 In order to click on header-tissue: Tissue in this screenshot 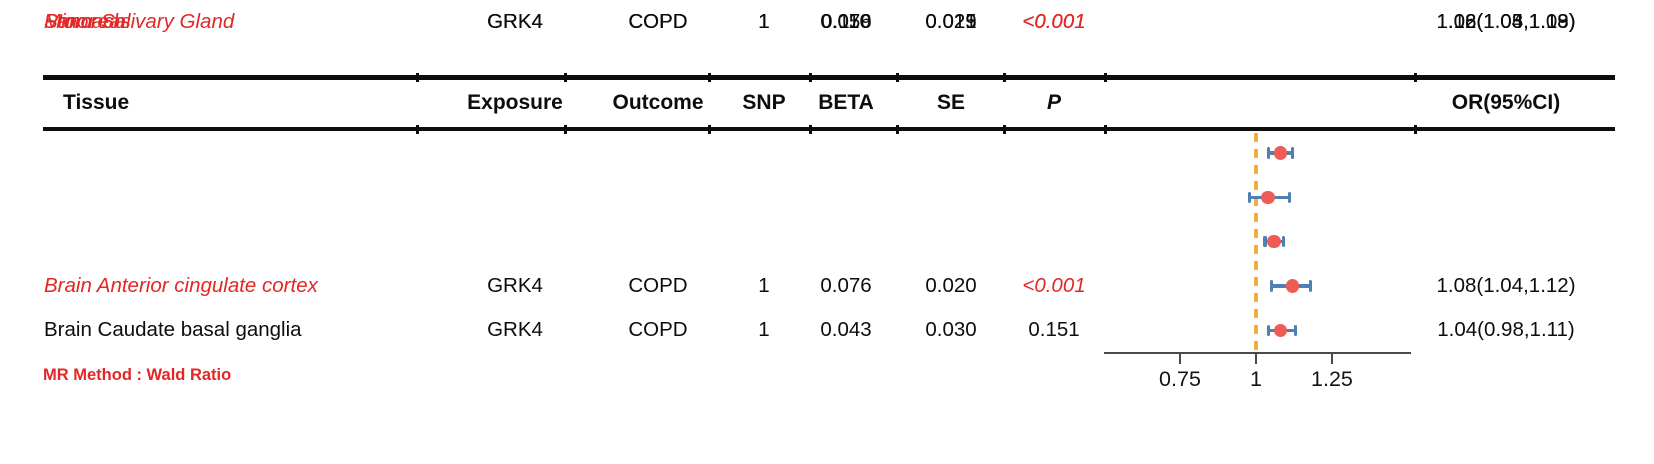, I will do `click(96, 102)`.